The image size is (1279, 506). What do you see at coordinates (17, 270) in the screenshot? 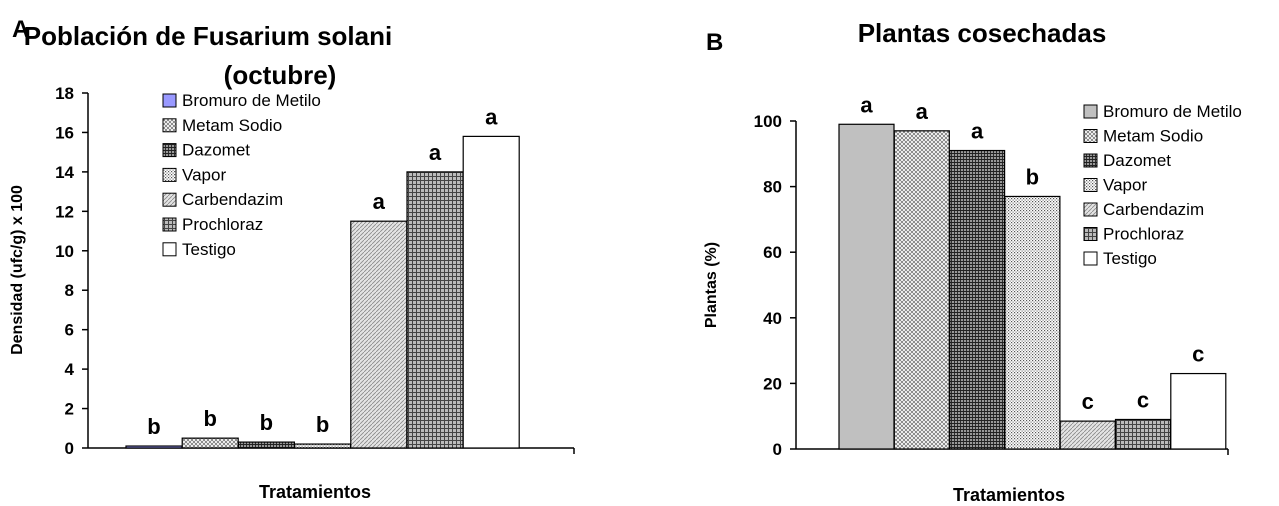
I see `panel-a-ylabel: Densidad (ufc/g) x 100` at bounding box center [17, 270].